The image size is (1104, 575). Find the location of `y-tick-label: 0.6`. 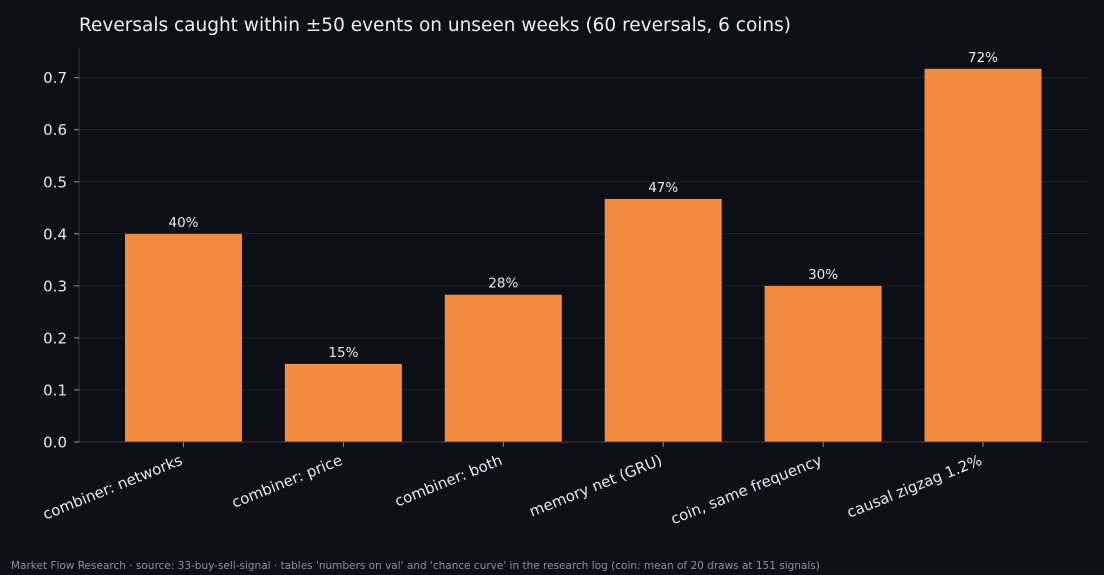

y-tick-label: 0.6 is located at coordinates (55, 130).